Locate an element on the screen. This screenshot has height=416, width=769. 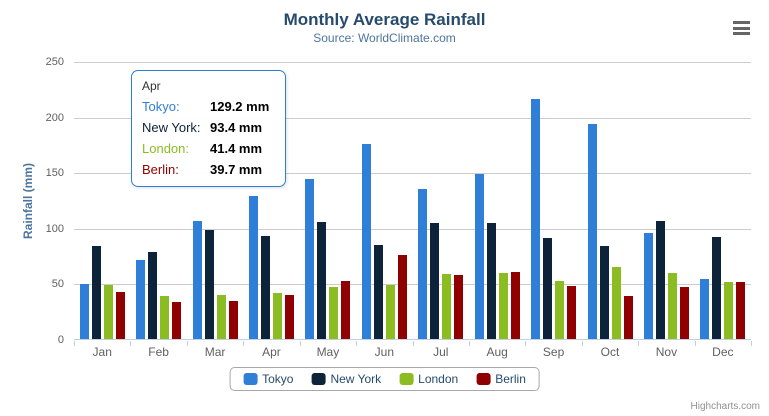
category-group-apr is located at coordinates (271, 200).